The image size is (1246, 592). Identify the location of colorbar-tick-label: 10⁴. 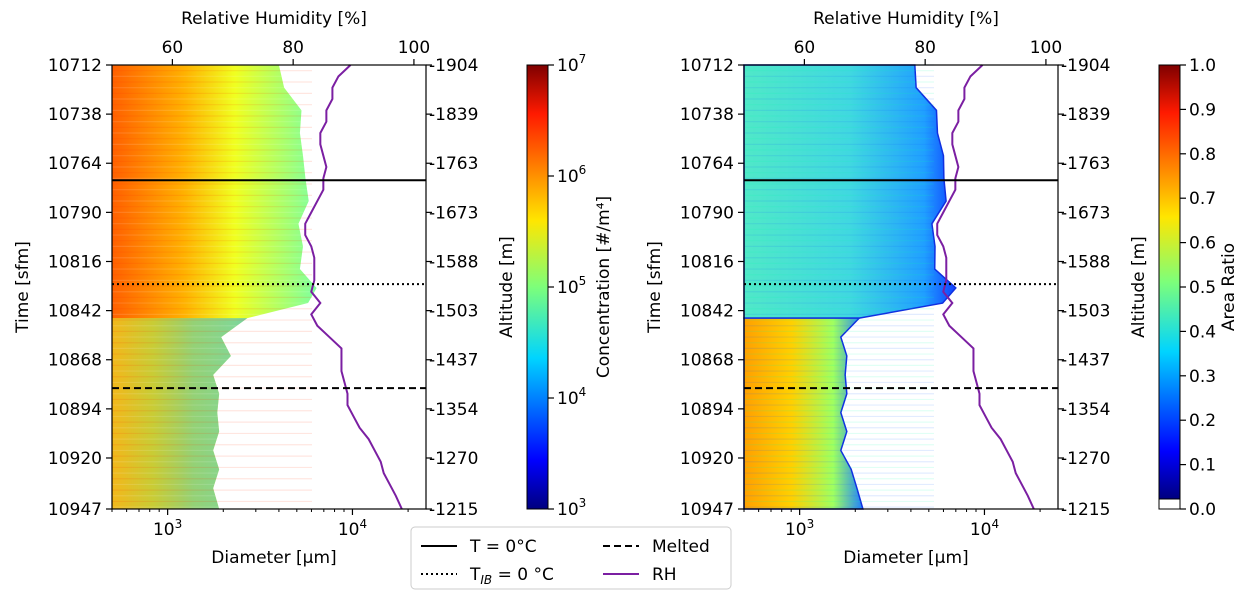
(571, 397).